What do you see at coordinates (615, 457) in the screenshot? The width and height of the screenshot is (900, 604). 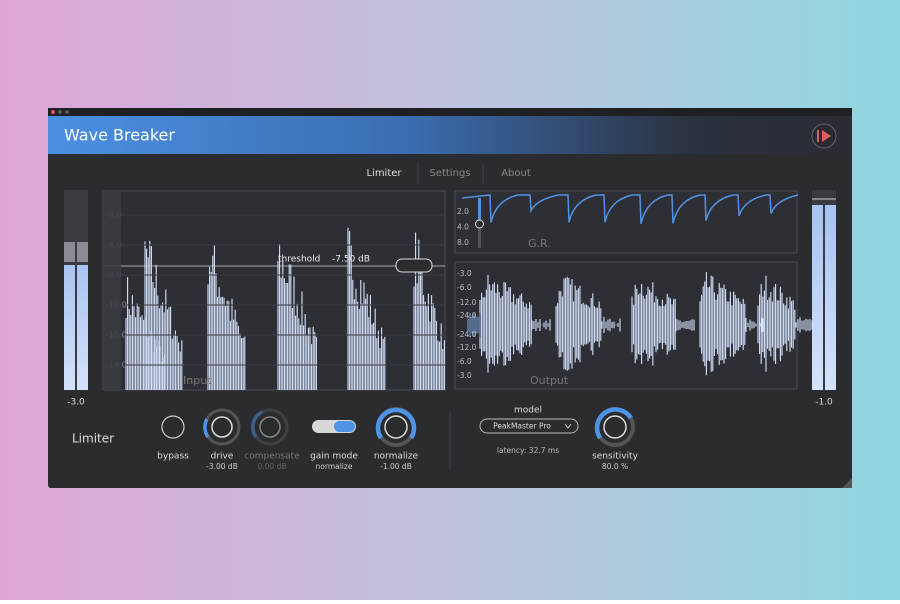 I see `control-label: sensitivity` at bounding box center [615, 457].